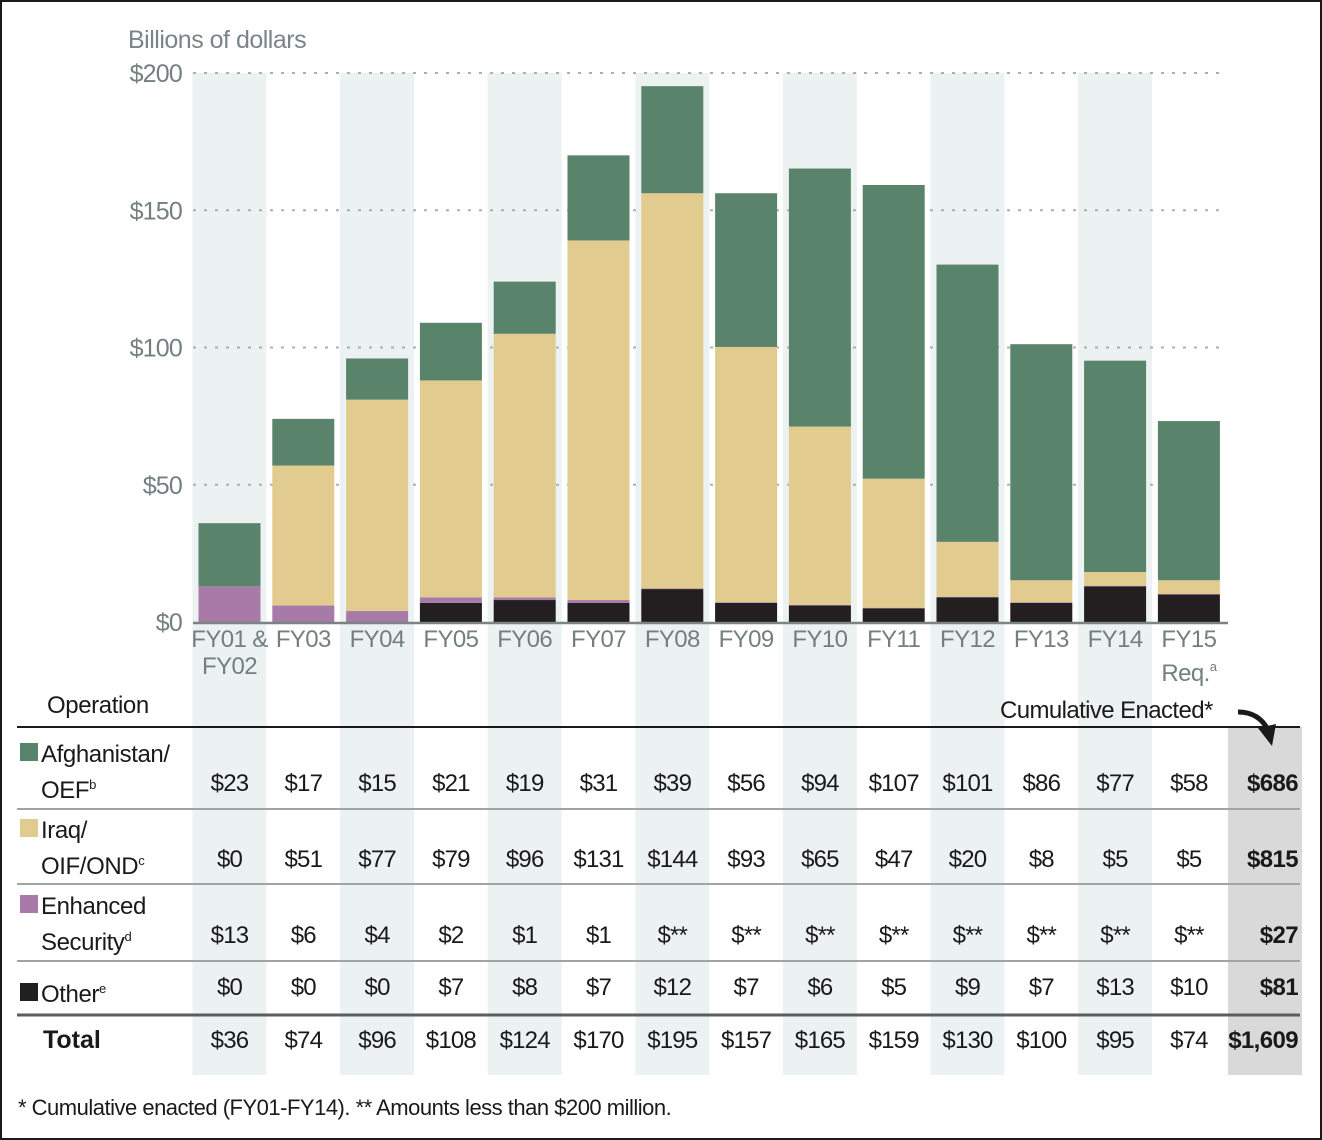 This screenshot has height=1140, width=1322. What do you see at coordinates (95, 773) in the screenshot?
I see `row-label: Afghanistan/OEFb` at bounding box center [95, 773].